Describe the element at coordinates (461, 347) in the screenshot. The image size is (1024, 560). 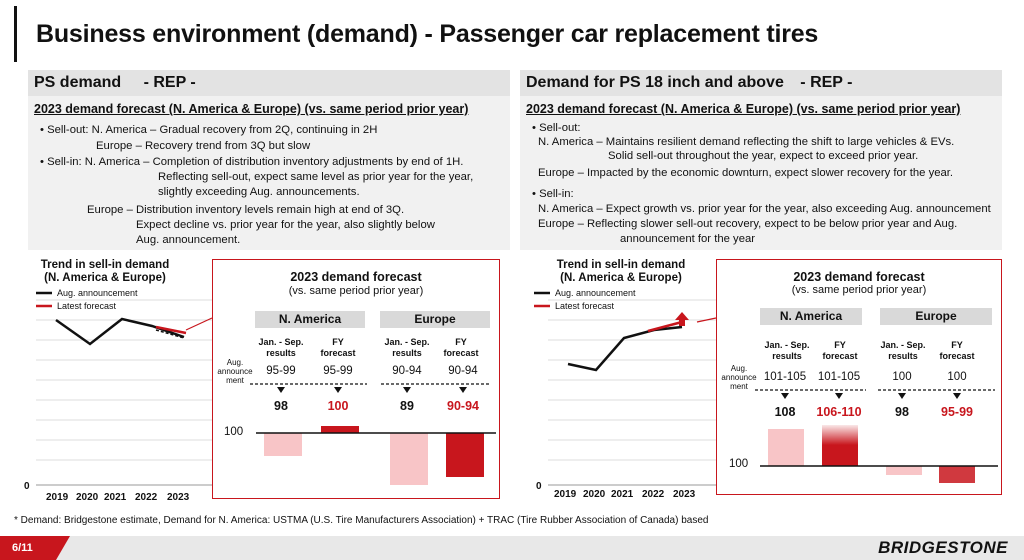
I see `left-eu-col2-header: FY forecast` at that location.